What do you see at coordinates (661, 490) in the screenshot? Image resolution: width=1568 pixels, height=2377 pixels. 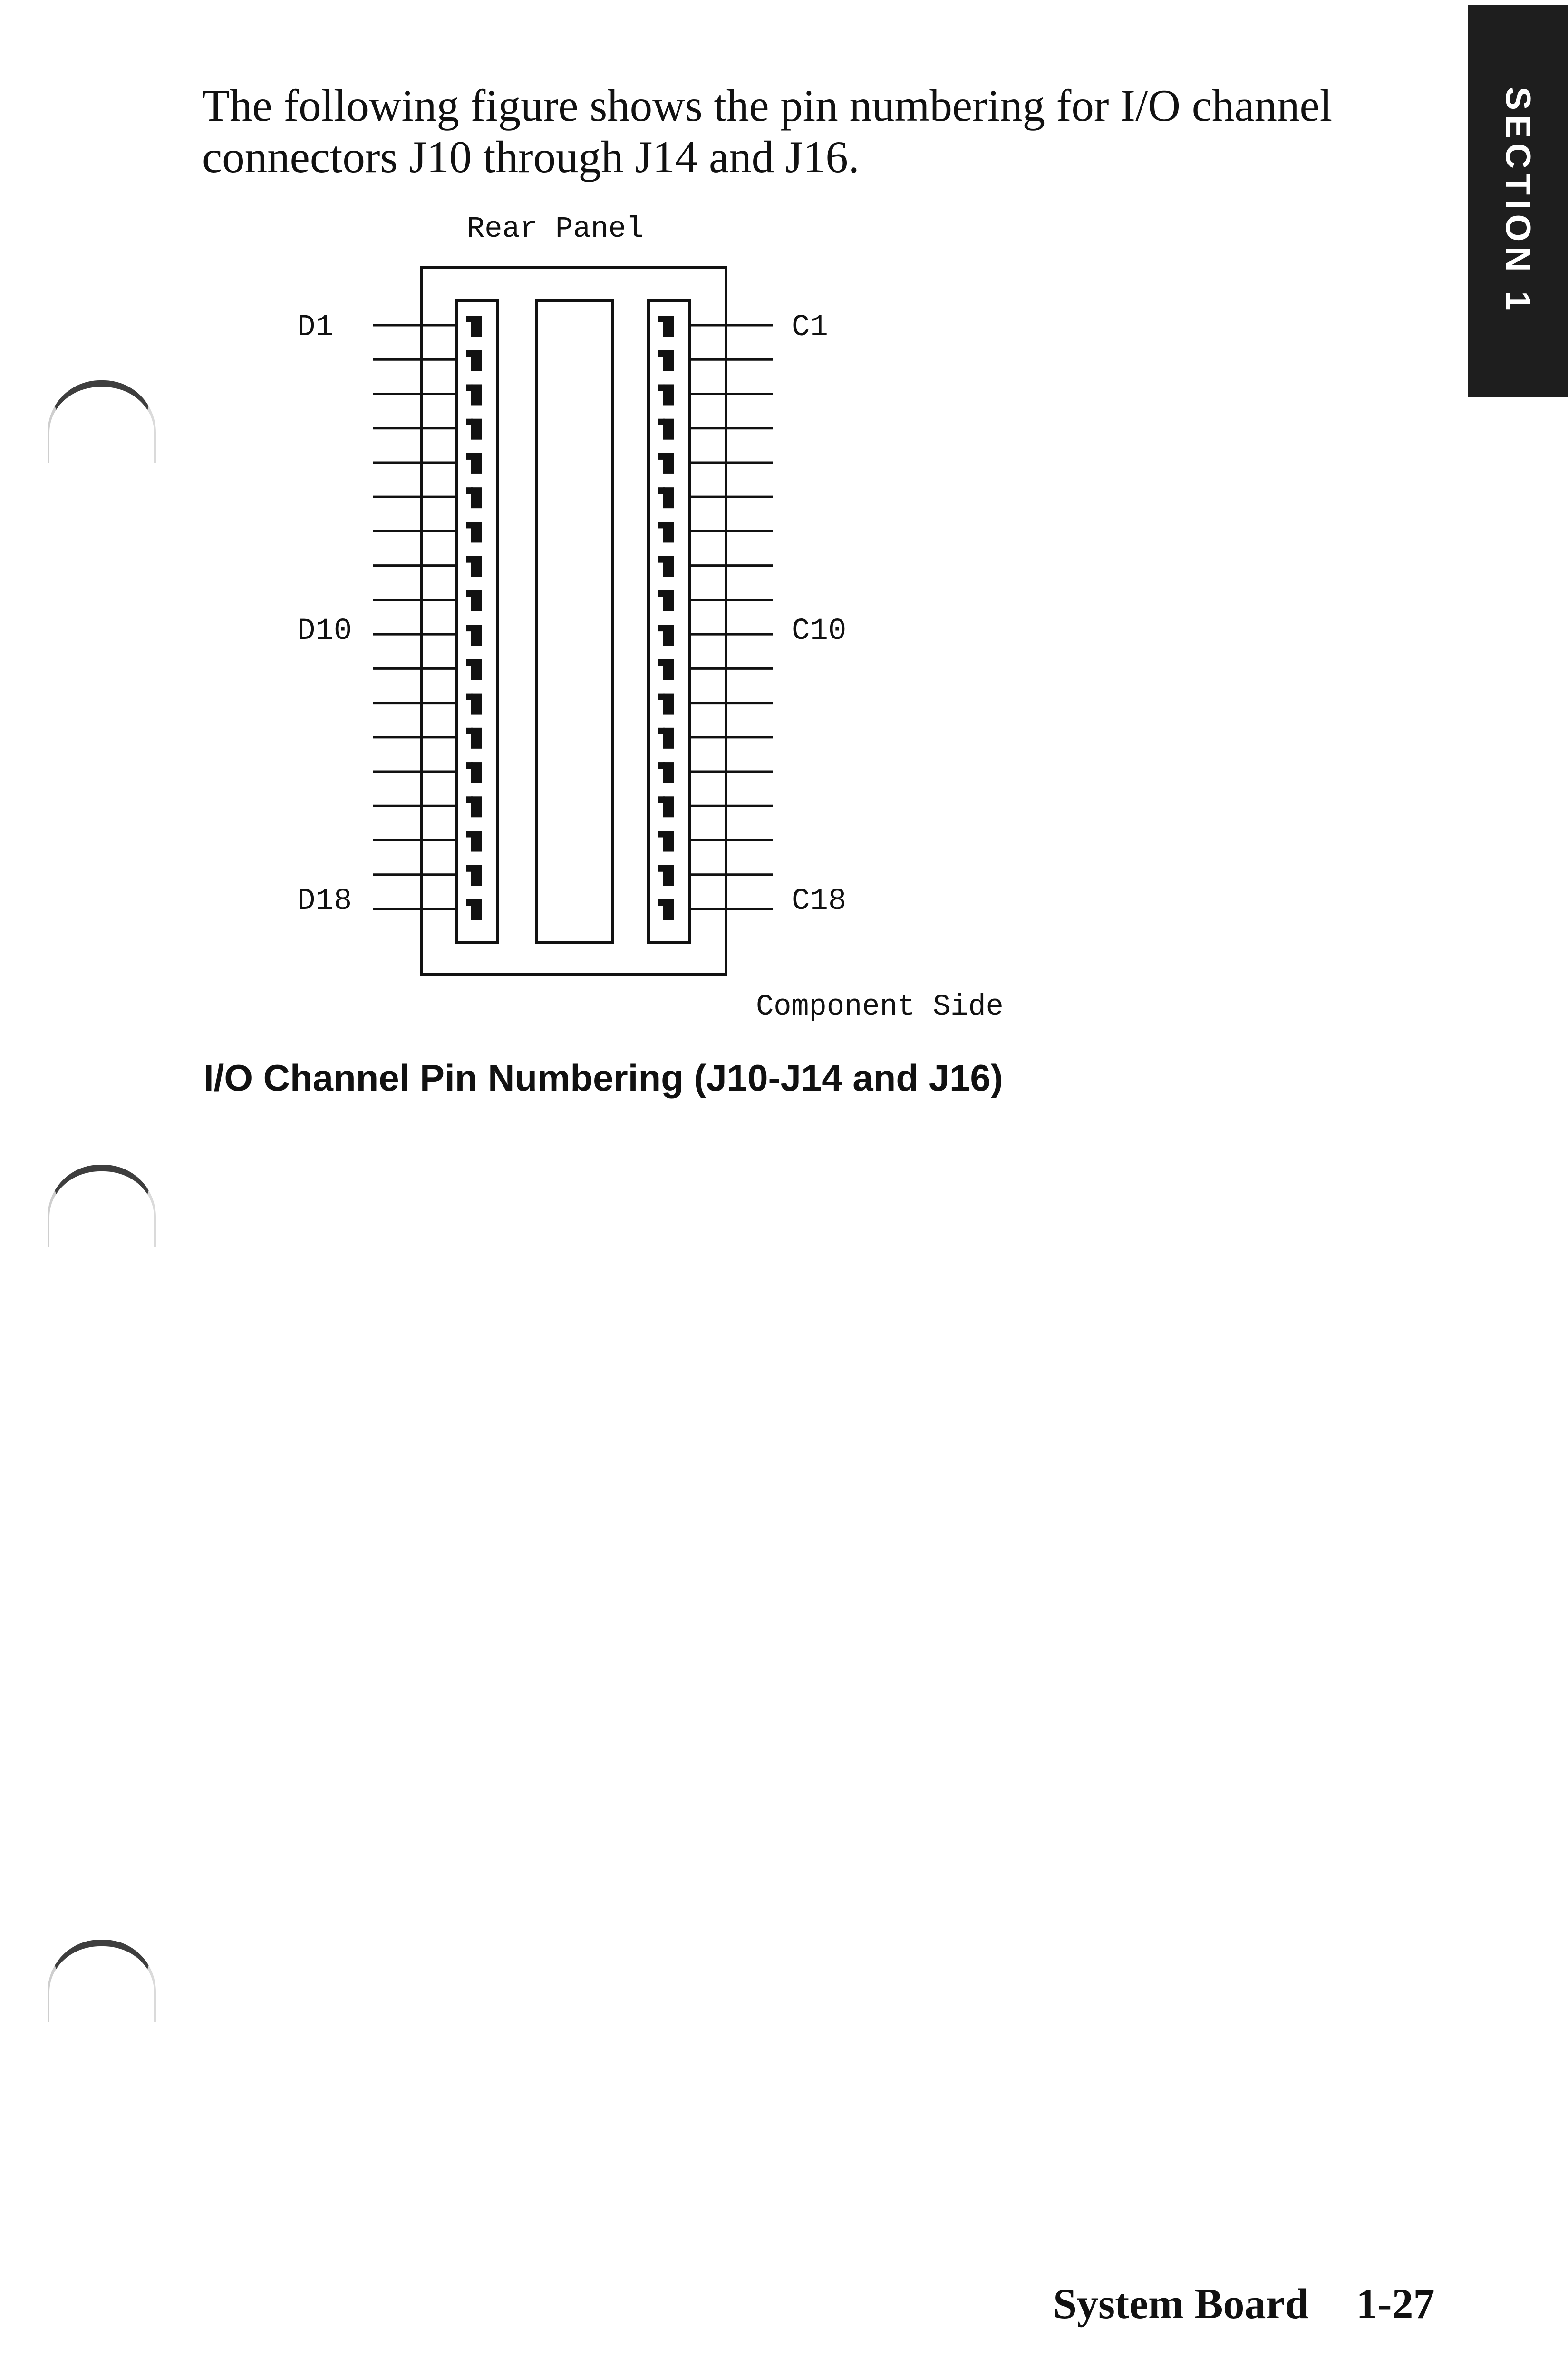 I see `pin-contact-tab-c6` at bounding box center [661, 490].